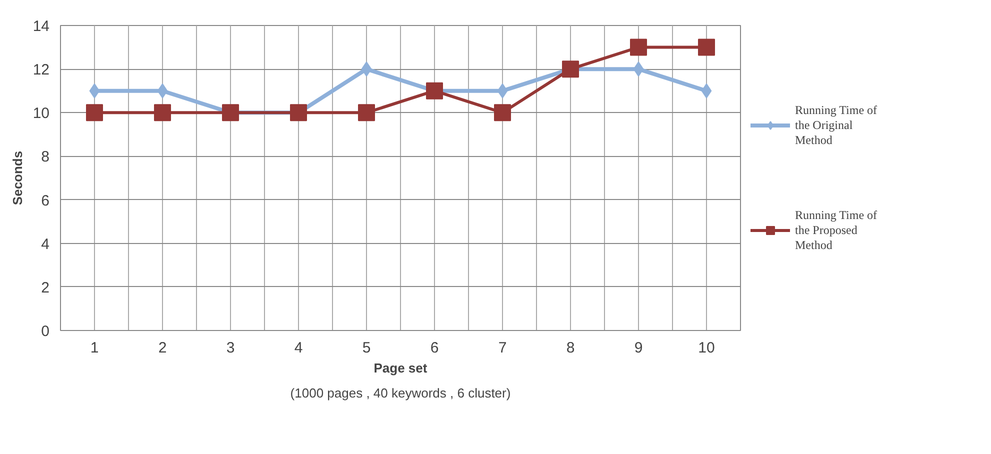 The width and height of the screenshot is (991, 454). Describe the element at coordinates (230, 348) in the screenshot. I see `x-tick-label: 3` at that location.